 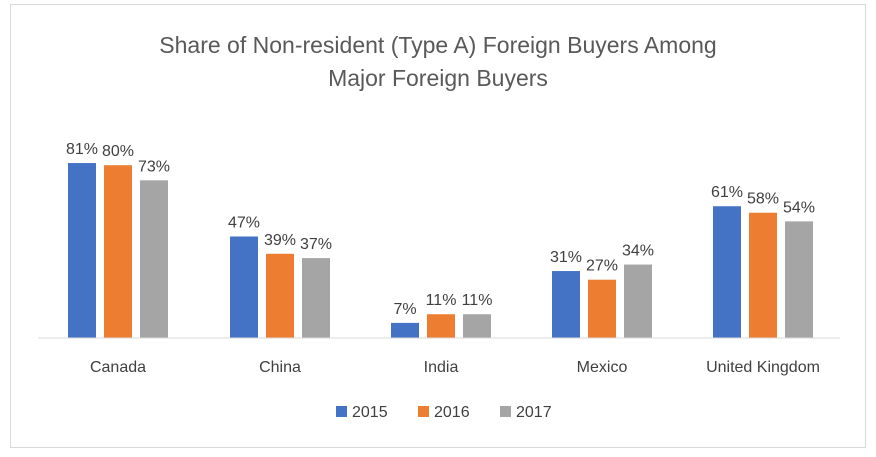 I want to click on bar-india-2015, so click(x=405, y=330).